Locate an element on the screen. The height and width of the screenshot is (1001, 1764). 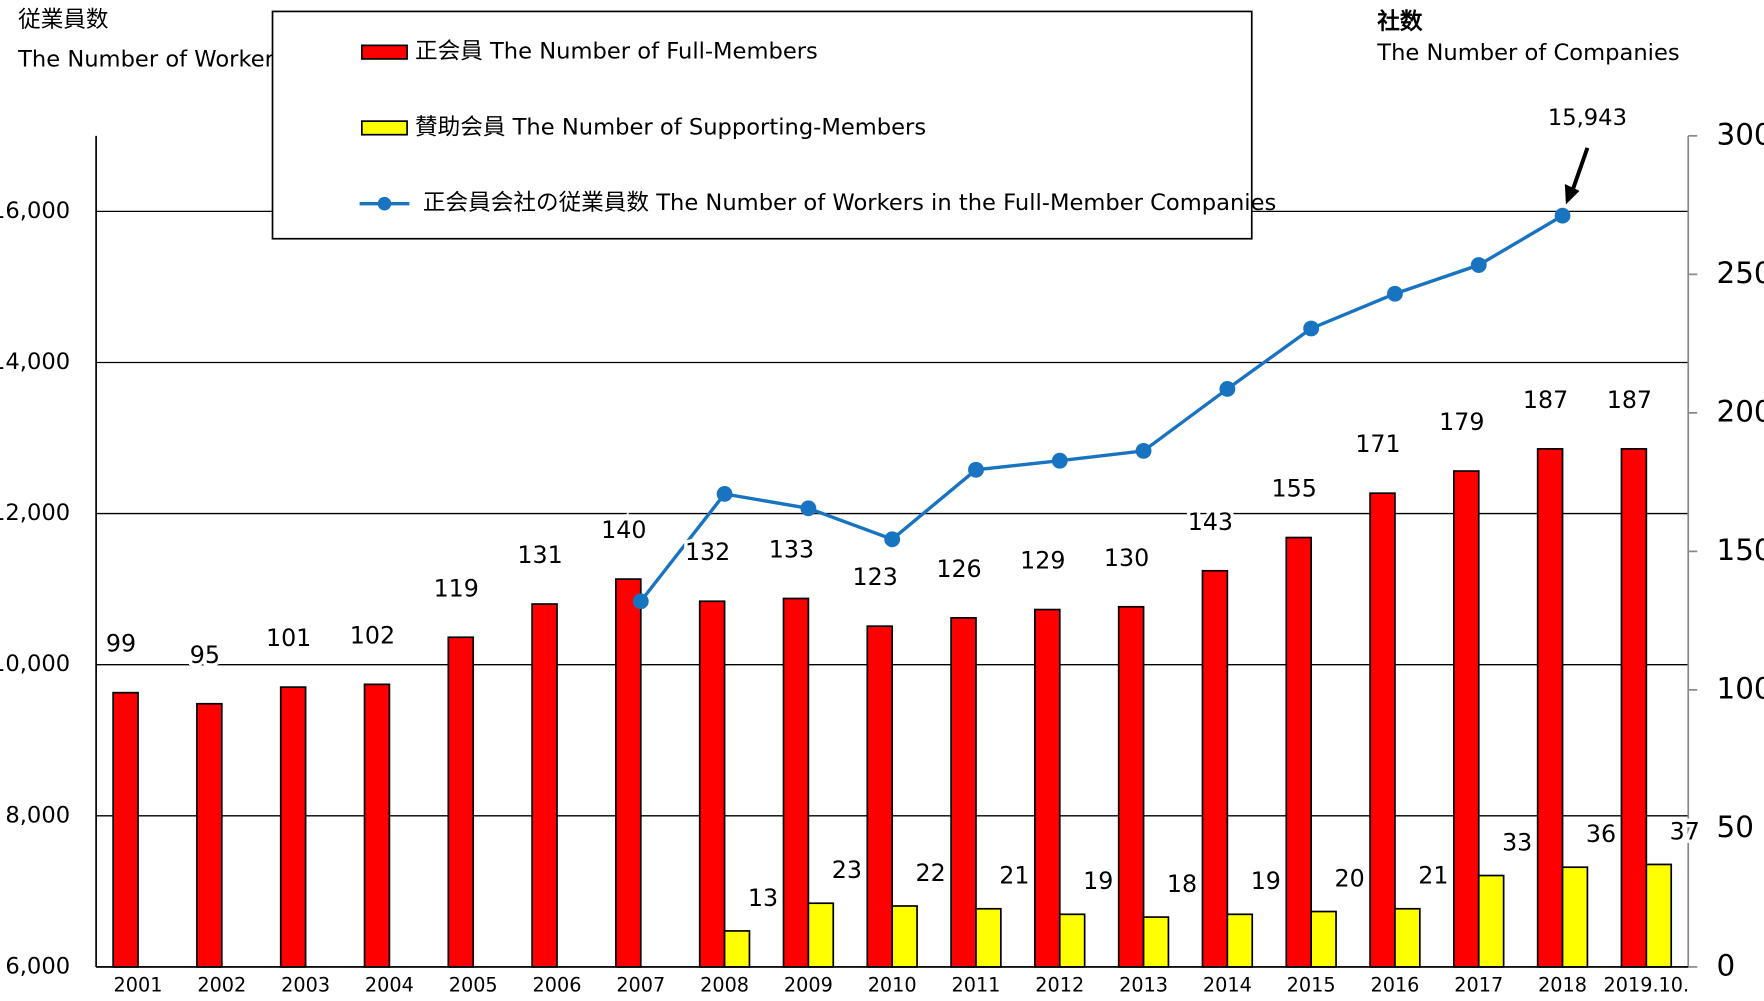
x-tick-label: 2005 is located at coordinates (473, 985).